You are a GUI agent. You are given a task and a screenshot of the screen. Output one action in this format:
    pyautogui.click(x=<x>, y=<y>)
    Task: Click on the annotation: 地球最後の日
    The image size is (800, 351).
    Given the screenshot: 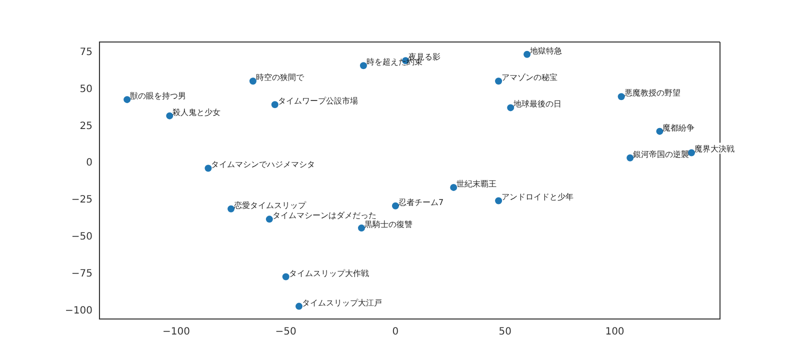 What is the action you would take?
    pyautogui.click(x=537, y=104)
    